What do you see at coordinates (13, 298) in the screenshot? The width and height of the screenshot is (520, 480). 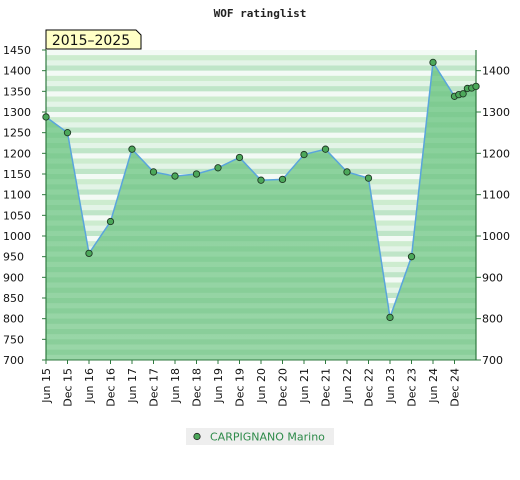 I see `y-left-tick-label: 850` at bounding box center [13, 298].